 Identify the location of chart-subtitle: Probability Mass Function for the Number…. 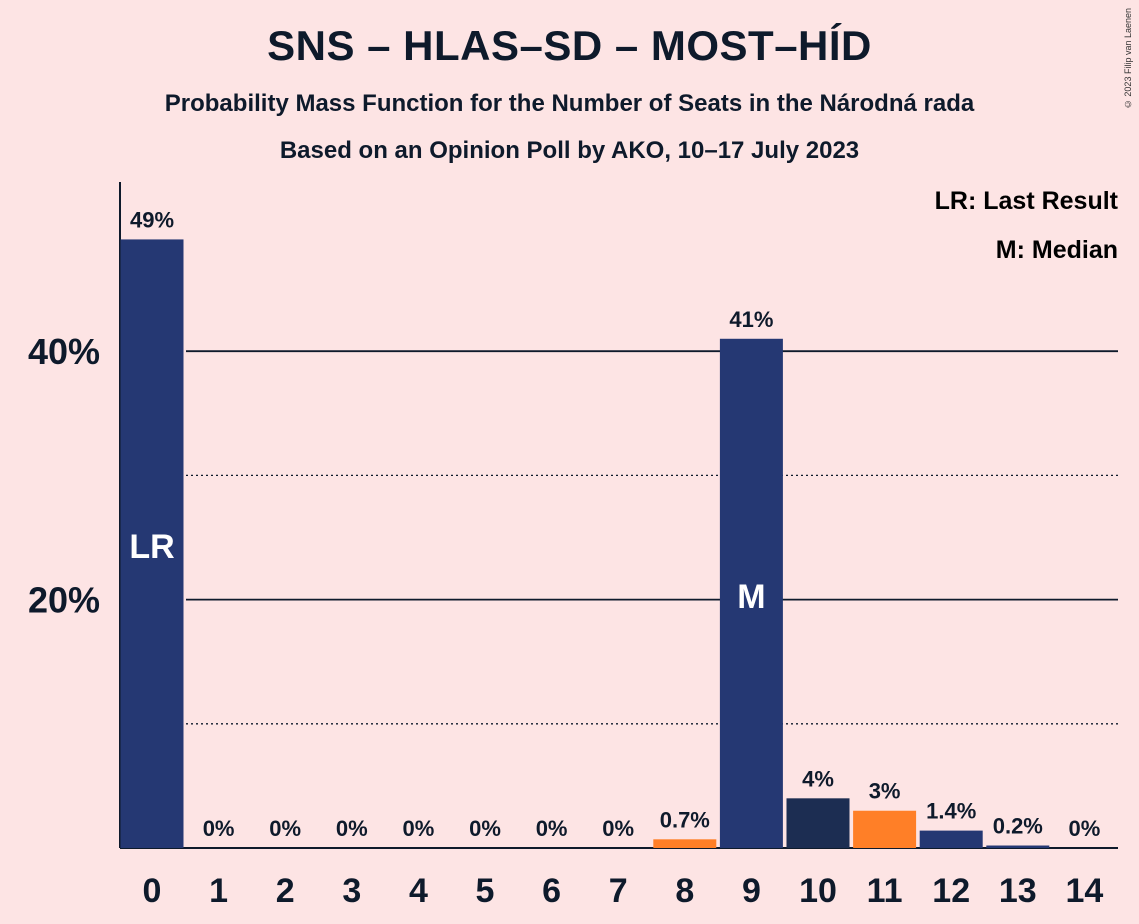
(569, 103).